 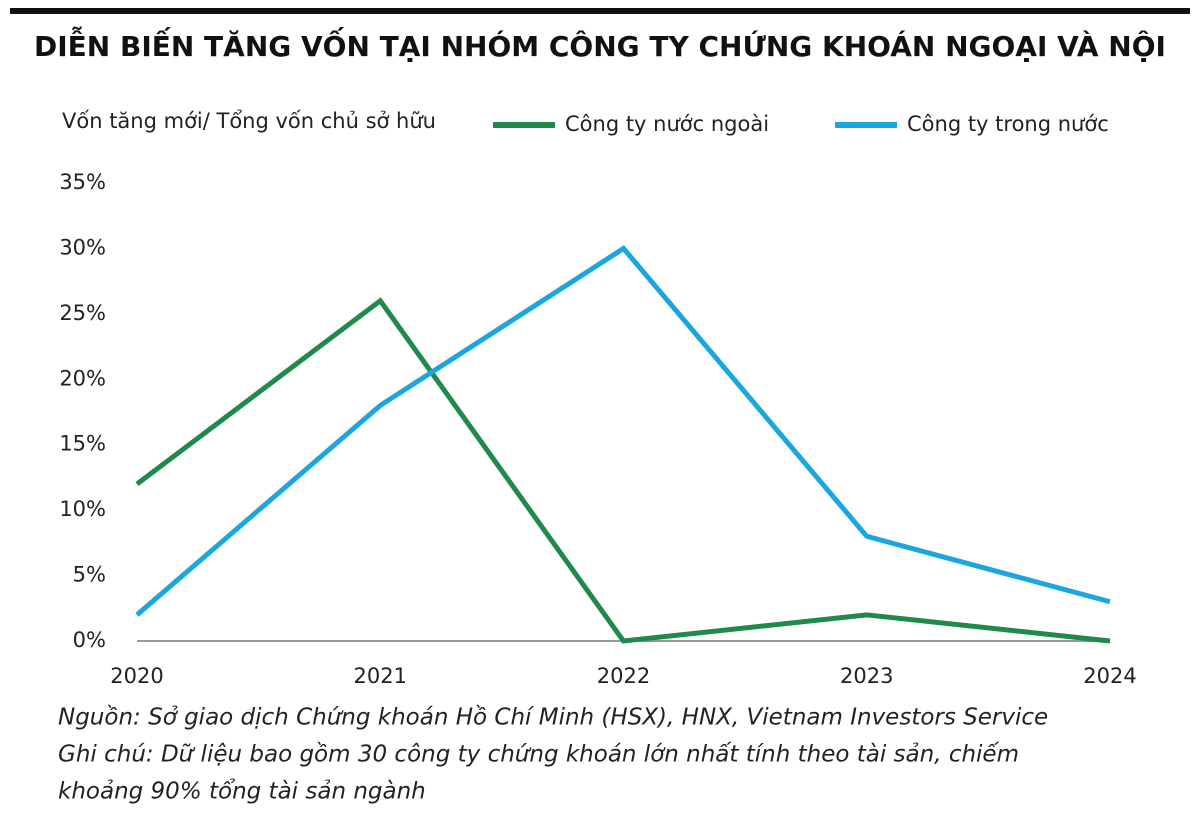 What do you see at coordinates (82, 182) in the screenshot?
I see `y-tick-label: 35%` at bounding box center [82, 182].